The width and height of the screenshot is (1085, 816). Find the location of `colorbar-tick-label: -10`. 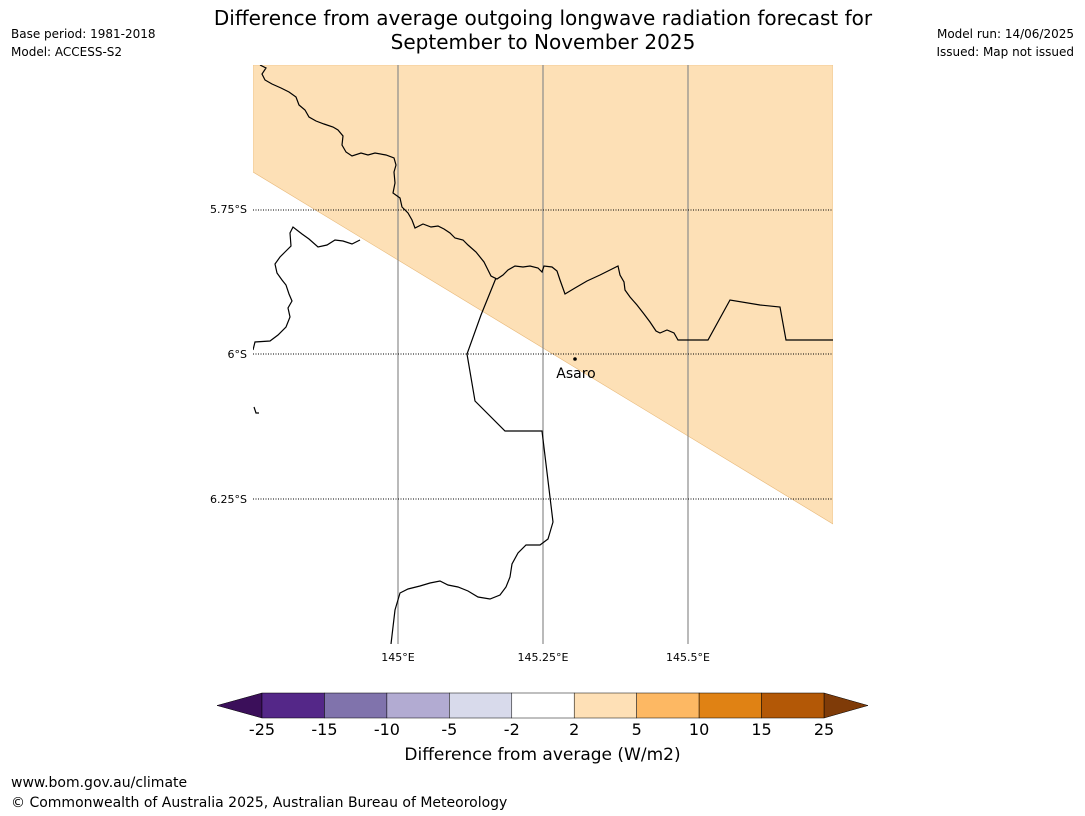

colorbar-tick-label: -10 is located at coordinates (387, 729).